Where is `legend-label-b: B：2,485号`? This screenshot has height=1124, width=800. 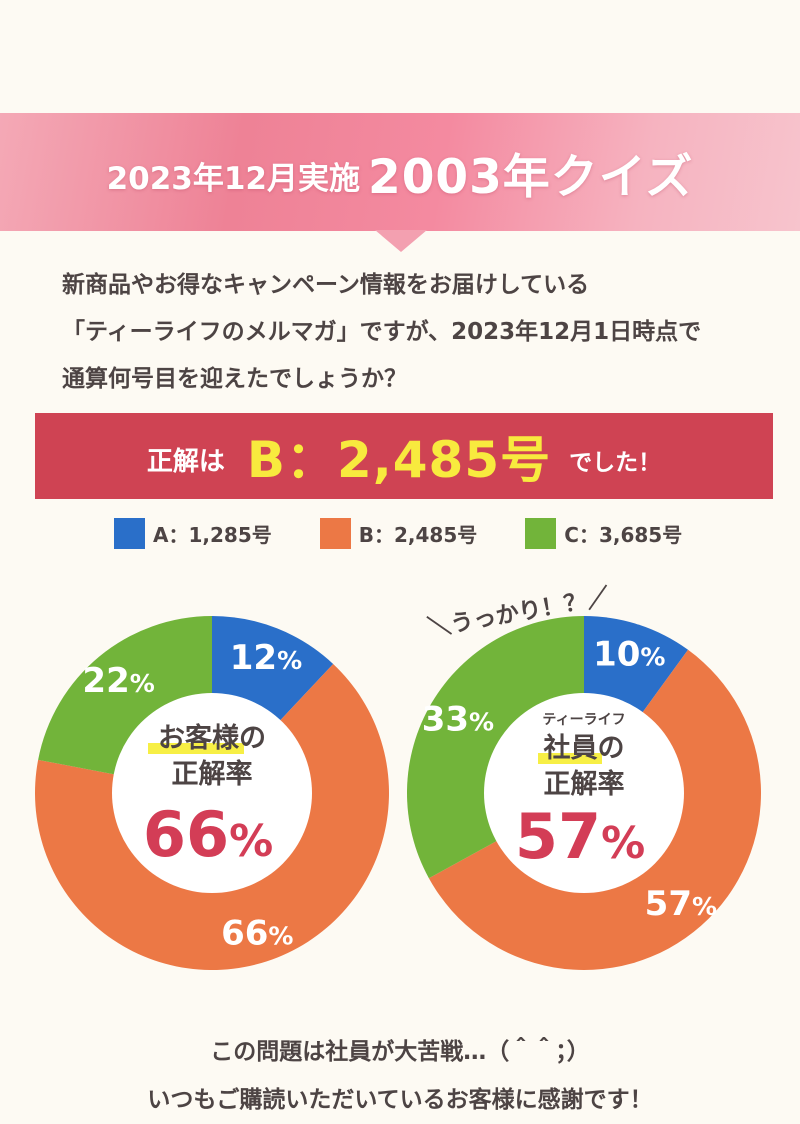
legend-label-b: B：2,485号 is located at coordinates (418, 534).